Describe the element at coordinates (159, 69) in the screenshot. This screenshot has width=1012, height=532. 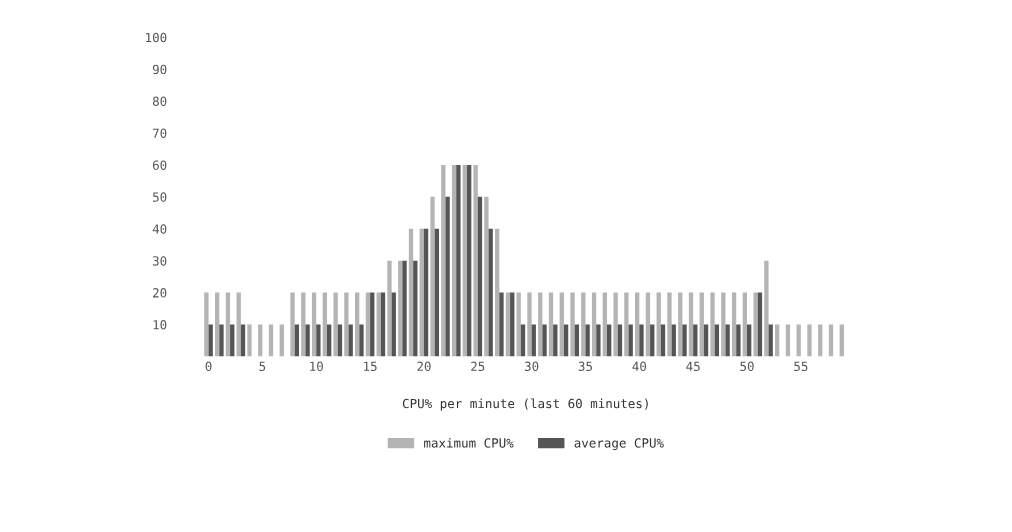
I see `y-tick-label: 90` at that location.